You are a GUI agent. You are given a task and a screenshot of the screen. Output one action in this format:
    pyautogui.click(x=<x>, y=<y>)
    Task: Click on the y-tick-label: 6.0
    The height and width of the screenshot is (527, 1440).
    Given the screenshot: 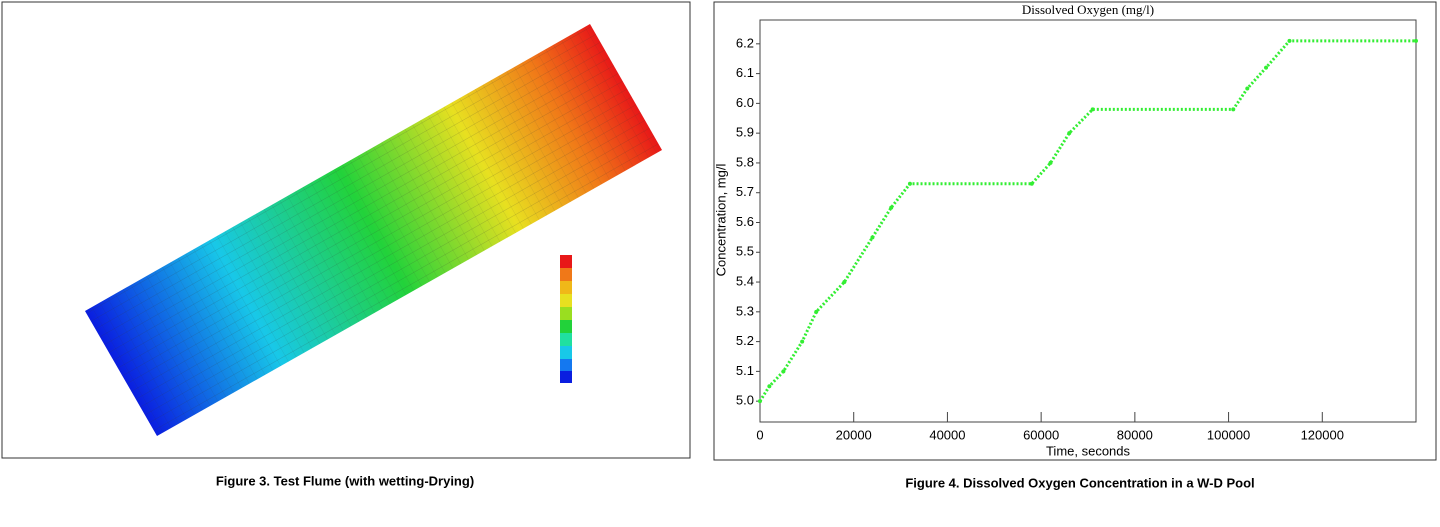 What is the action you would take?
    pyautogui.click(x=745, y=102)
    